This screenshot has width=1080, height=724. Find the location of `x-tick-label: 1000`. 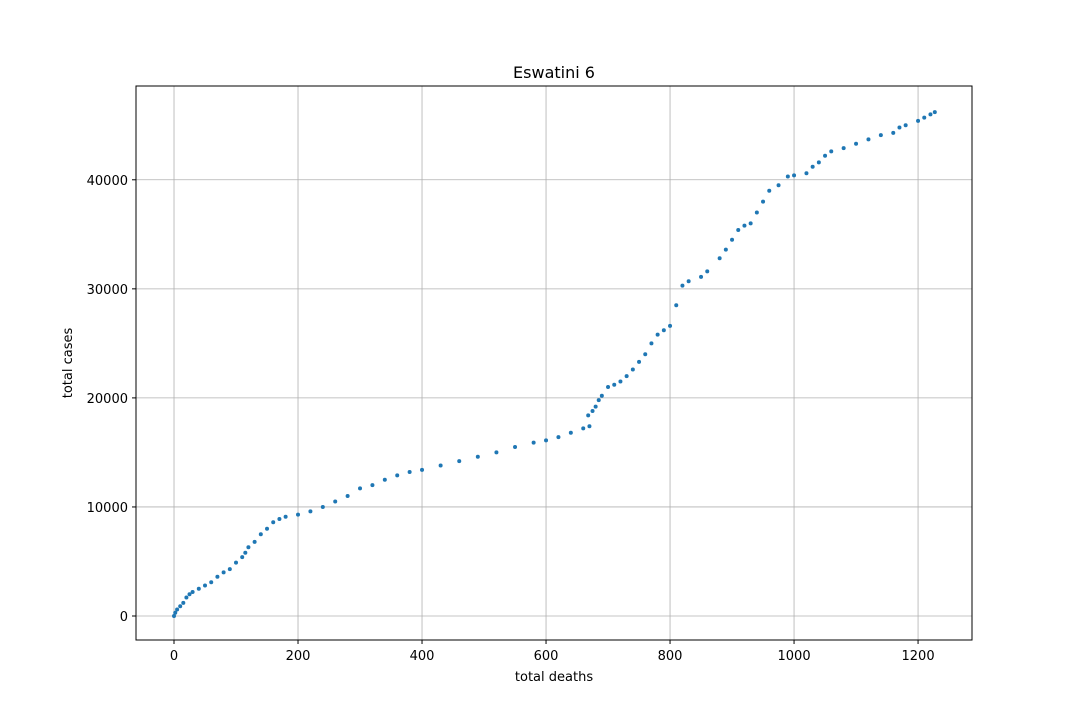

x-tick-label: 1000 is located at coordinates (794, 656).